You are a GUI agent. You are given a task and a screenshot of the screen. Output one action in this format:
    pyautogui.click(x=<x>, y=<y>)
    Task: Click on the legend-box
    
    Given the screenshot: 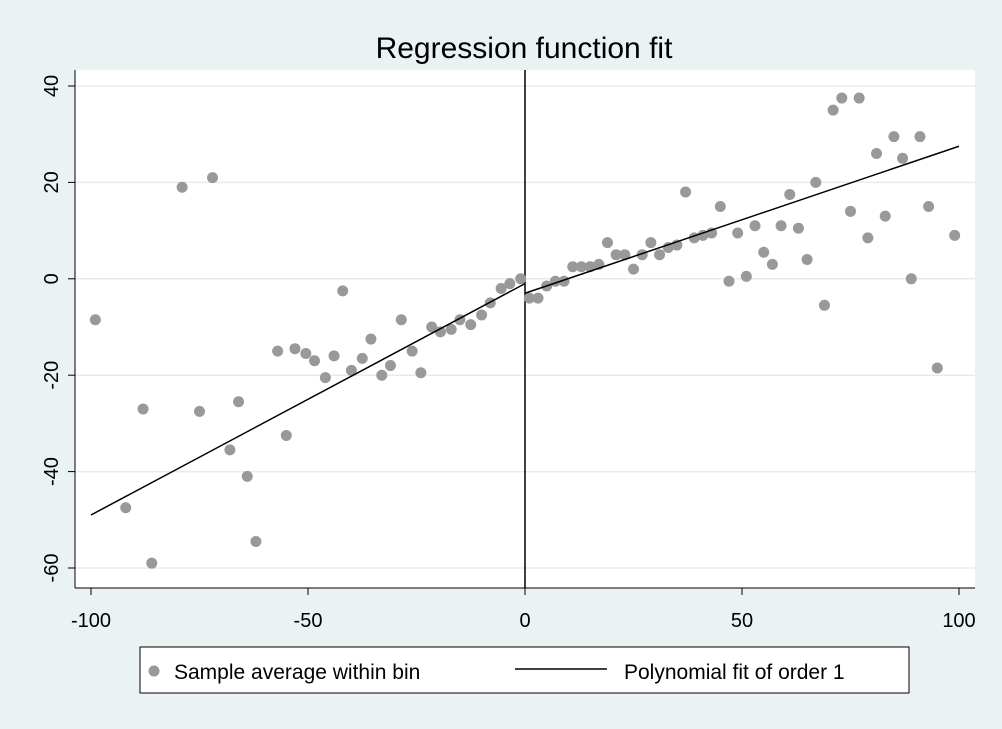 What is the action you would take?
    pyautogui.click(x=524, y=670)
    